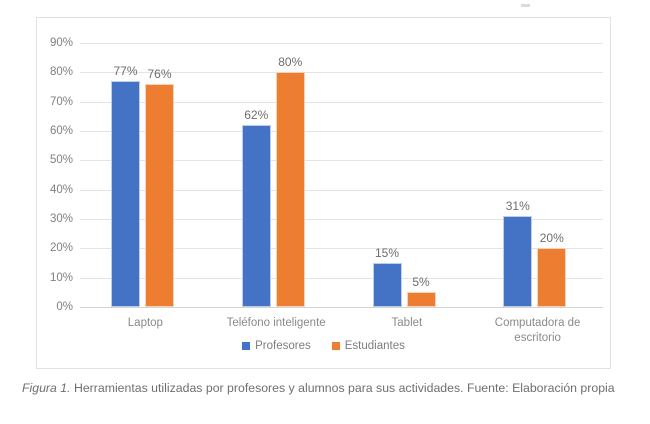 The image size is (650, 424). What do you see at coordinates (276, 323) in the screenshot?
I see `x-axis-category-label: Teléfono inteligente` at bounding box center [276, 323].